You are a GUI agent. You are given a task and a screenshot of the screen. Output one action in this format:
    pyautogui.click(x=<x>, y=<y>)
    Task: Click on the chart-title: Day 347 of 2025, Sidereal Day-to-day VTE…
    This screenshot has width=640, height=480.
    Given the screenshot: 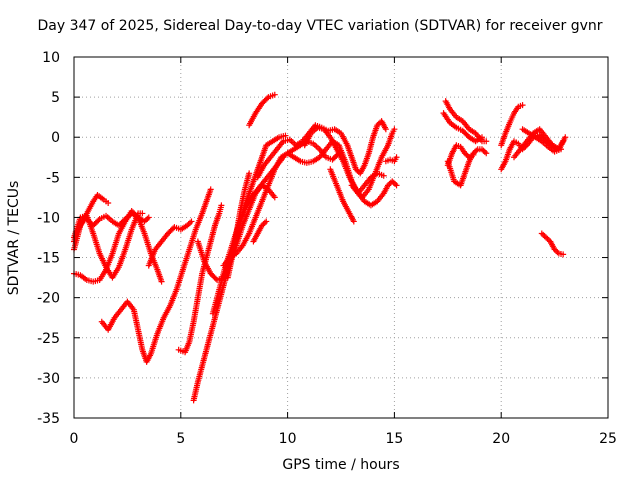 What is the action you would take?
    pyautogui.click(x=320, y=26)
    